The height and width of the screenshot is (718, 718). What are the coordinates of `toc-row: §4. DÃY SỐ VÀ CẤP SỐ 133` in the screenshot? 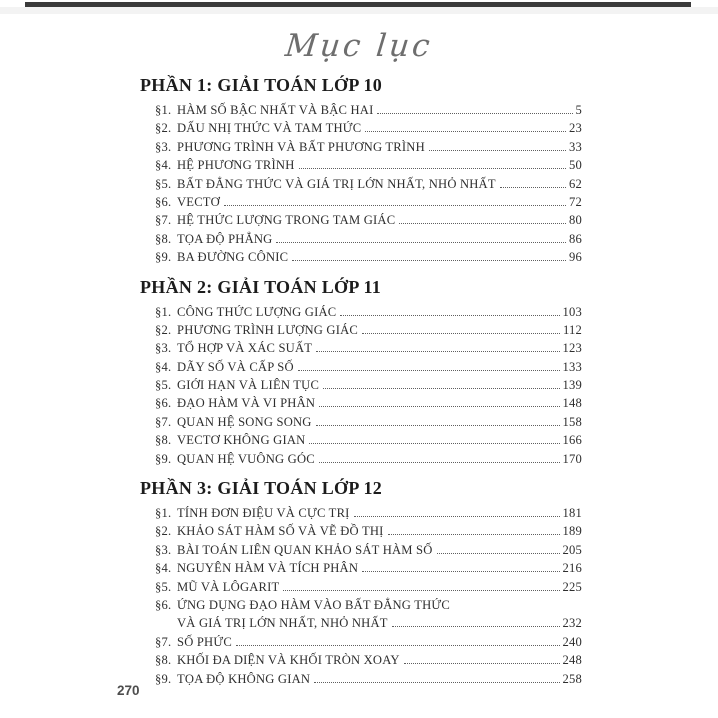 It's located at (361, 367).